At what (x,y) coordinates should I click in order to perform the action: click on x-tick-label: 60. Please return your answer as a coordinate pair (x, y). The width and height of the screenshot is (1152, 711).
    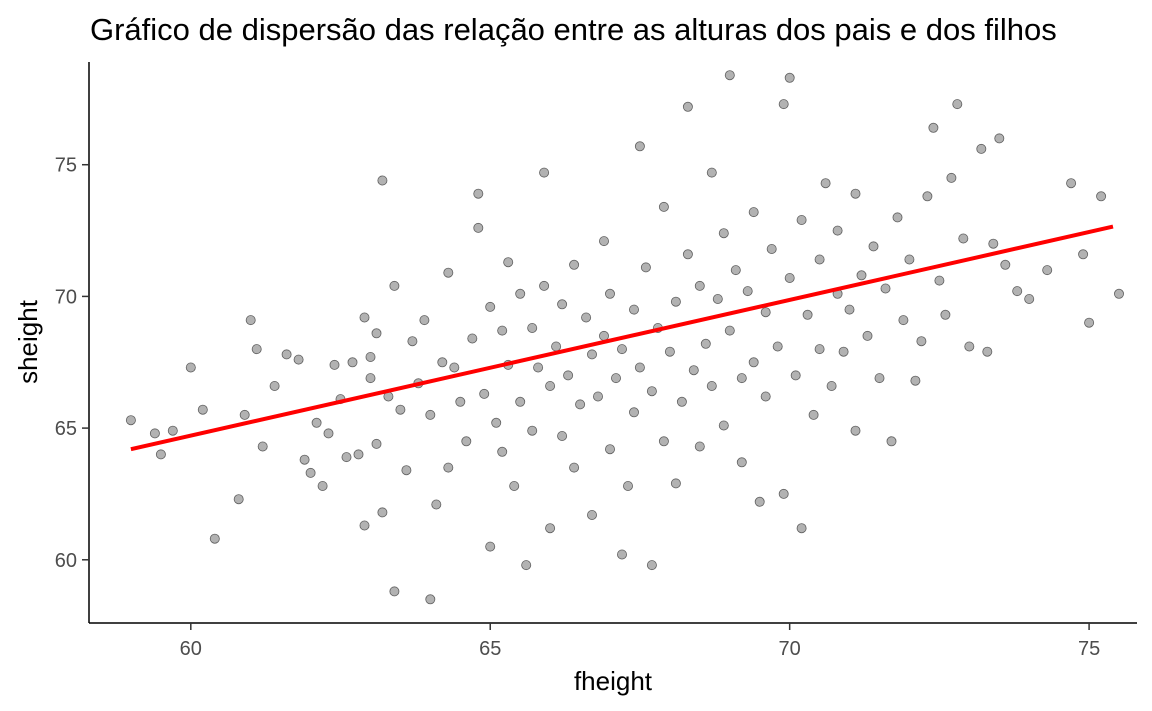
    Looking at the image, I should click on (191, 649).